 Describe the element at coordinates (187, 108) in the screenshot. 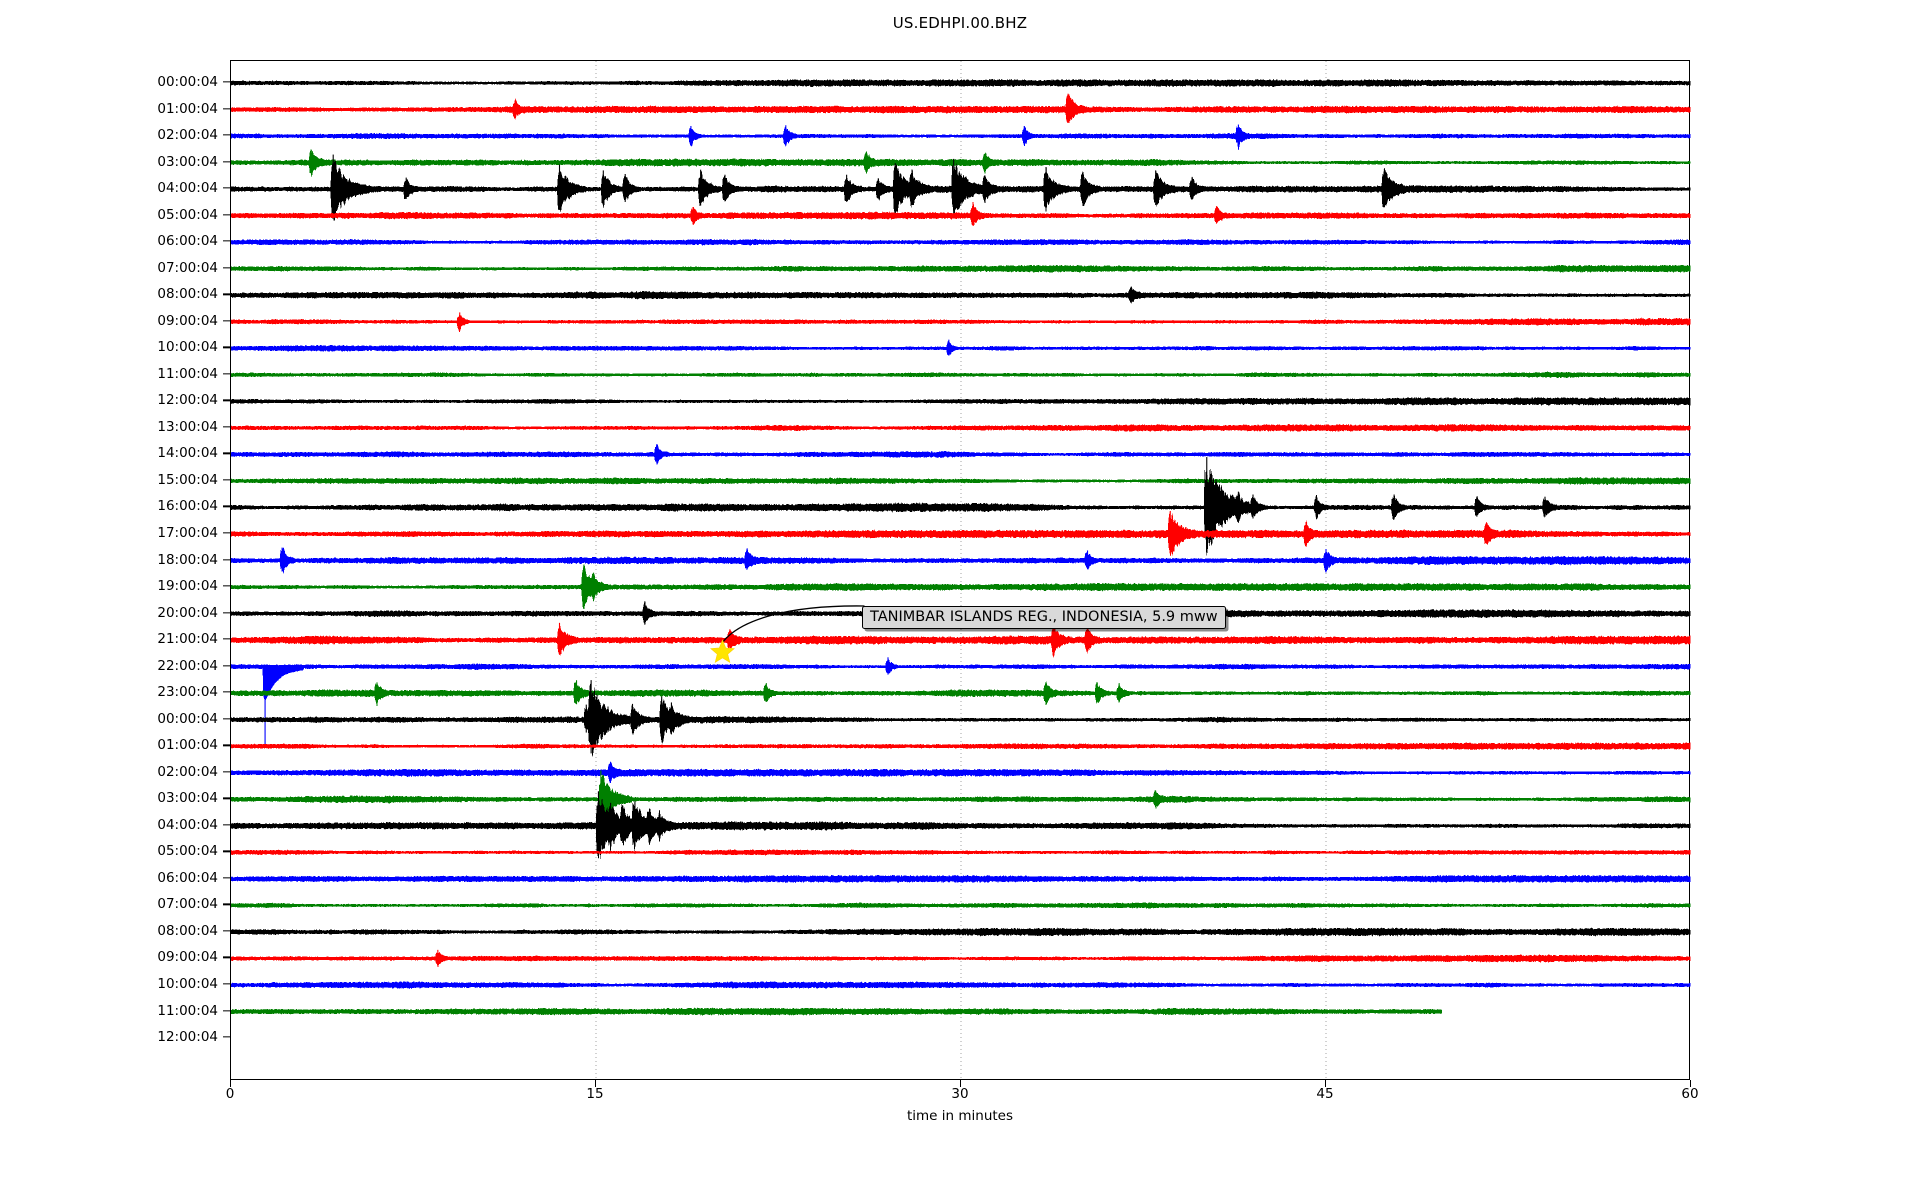

I see `y-tick-label-1: 01:00:04` at that location.